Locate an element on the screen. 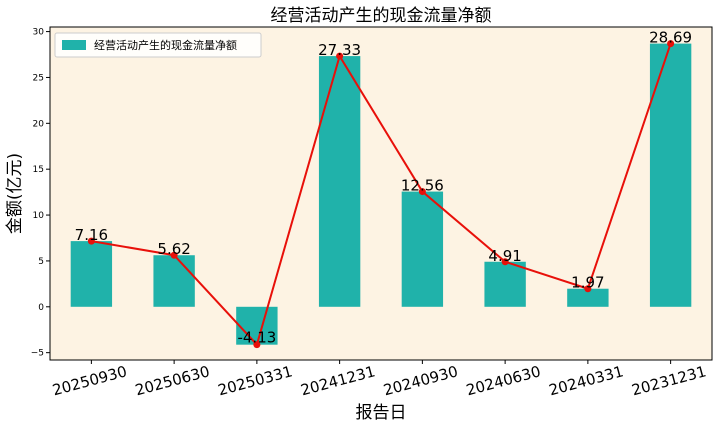  data-label-20250630: 5.62 is located at coordinates (173, 249).